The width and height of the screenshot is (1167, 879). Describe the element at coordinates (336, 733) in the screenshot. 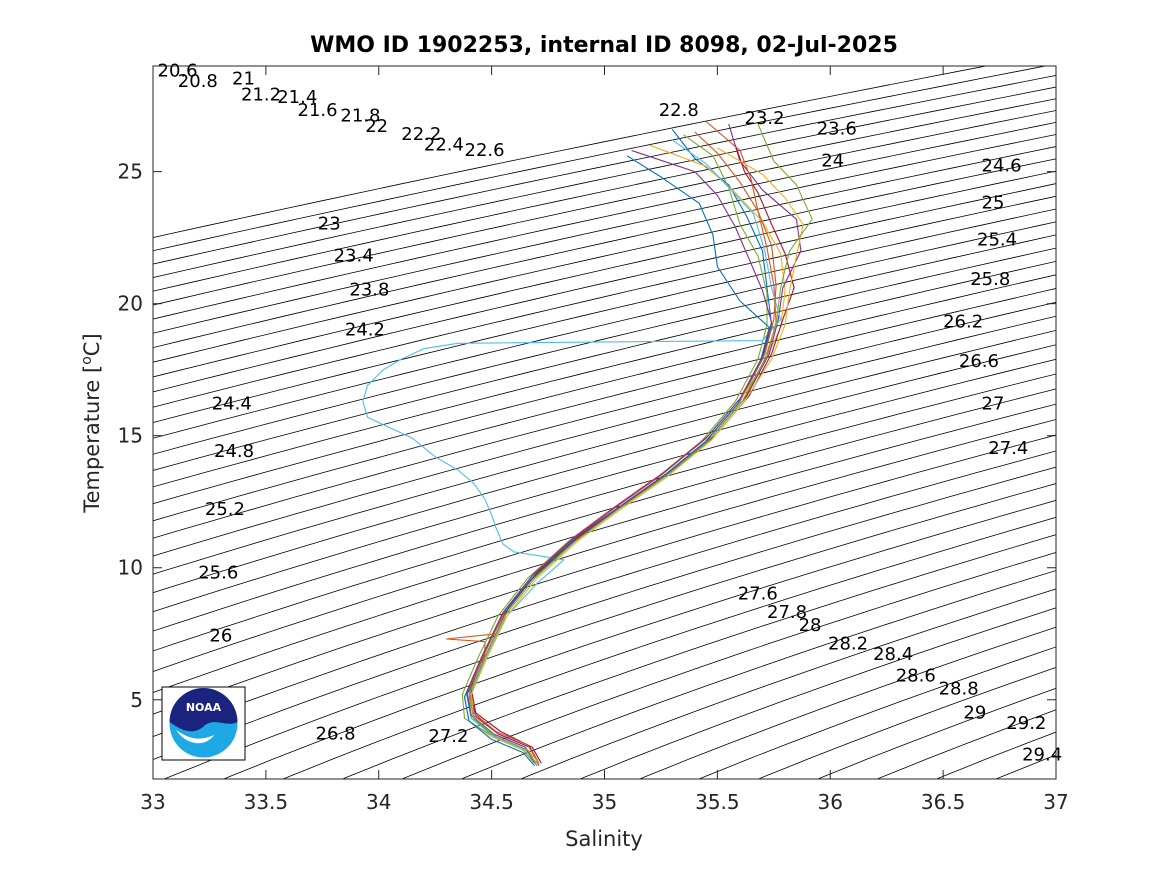

I see `density-contour-label: 26.8` at that location.